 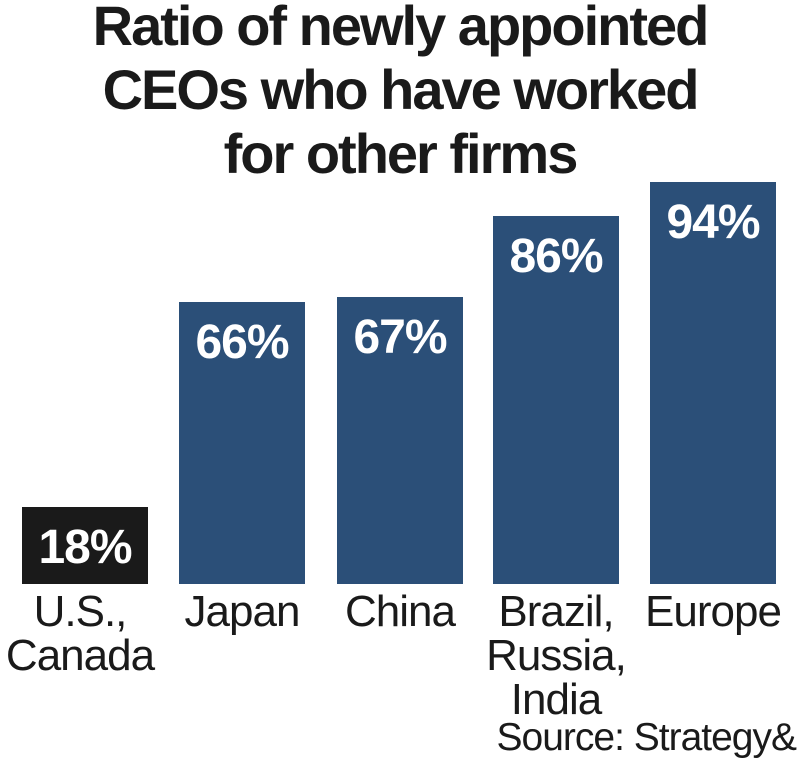 I want to click on bar-europe: 86%, so click(x=556, y=400).